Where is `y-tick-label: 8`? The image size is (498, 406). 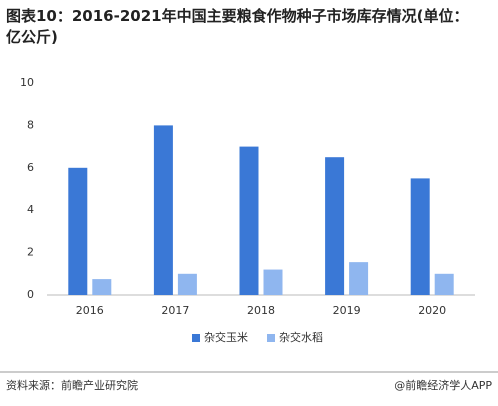 y-tick-label: 8 is located at coordinates (30, 124).